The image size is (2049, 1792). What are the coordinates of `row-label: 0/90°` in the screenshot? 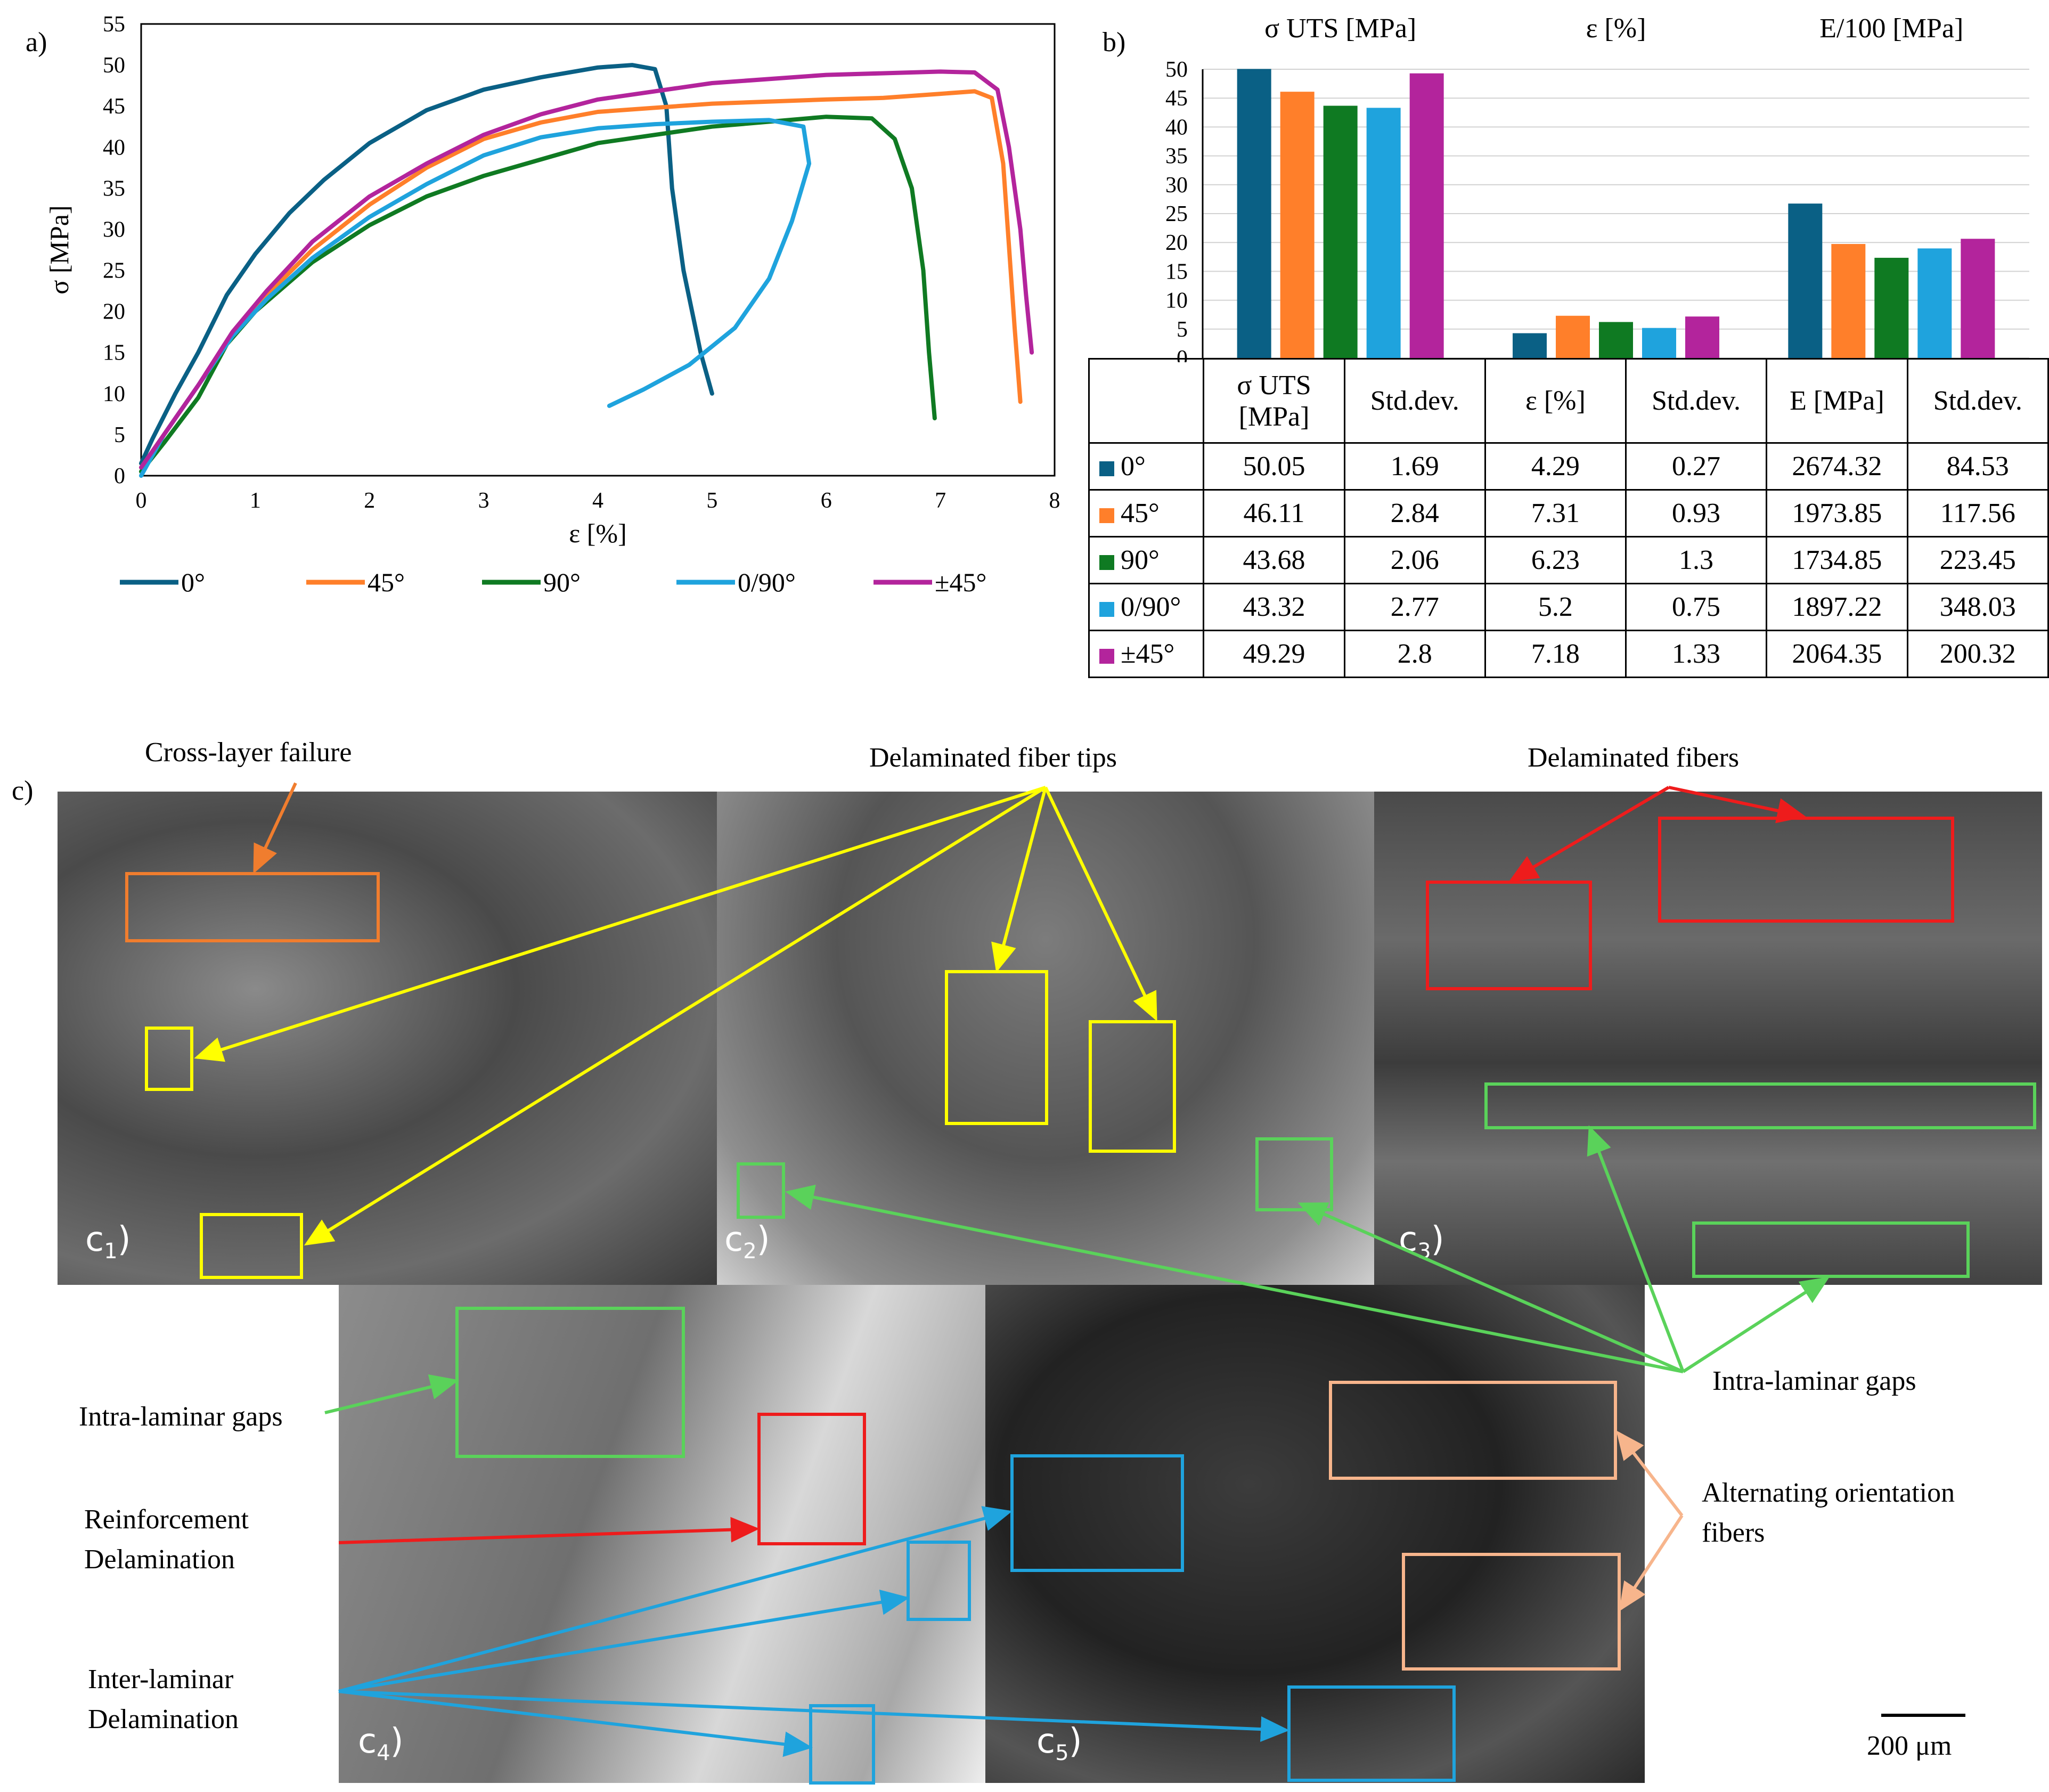 It's located at (1146, 607).